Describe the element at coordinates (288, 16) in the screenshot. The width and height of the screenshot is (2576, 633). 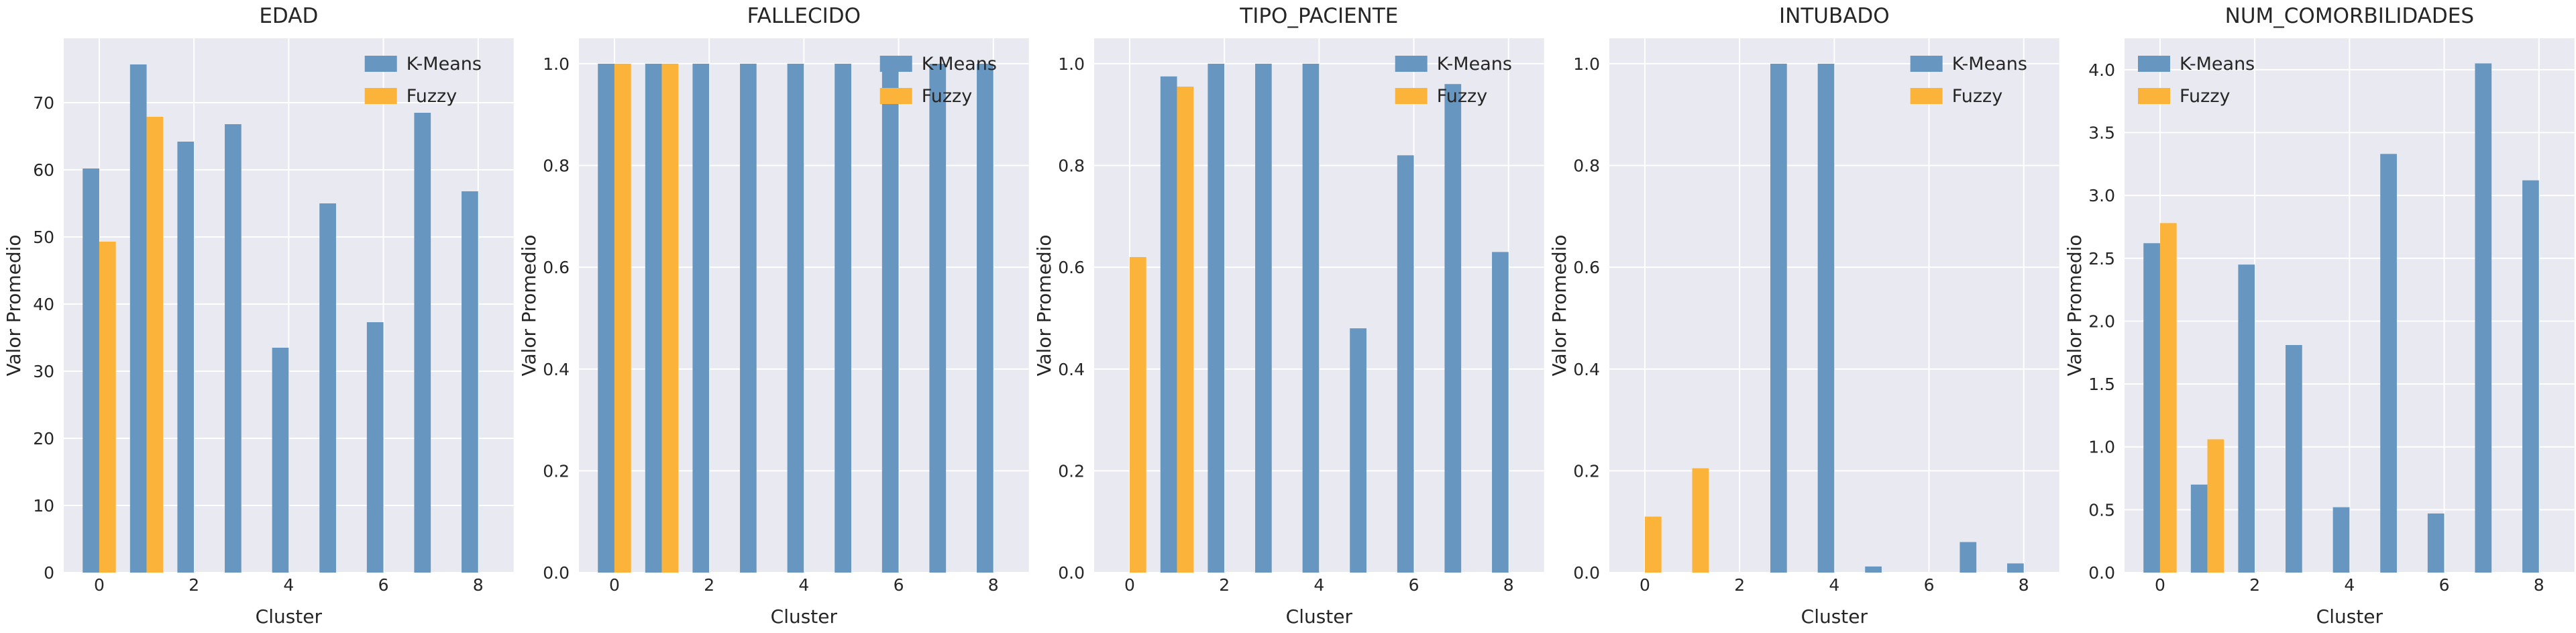
I see `chart-title: EDAD` at that location.